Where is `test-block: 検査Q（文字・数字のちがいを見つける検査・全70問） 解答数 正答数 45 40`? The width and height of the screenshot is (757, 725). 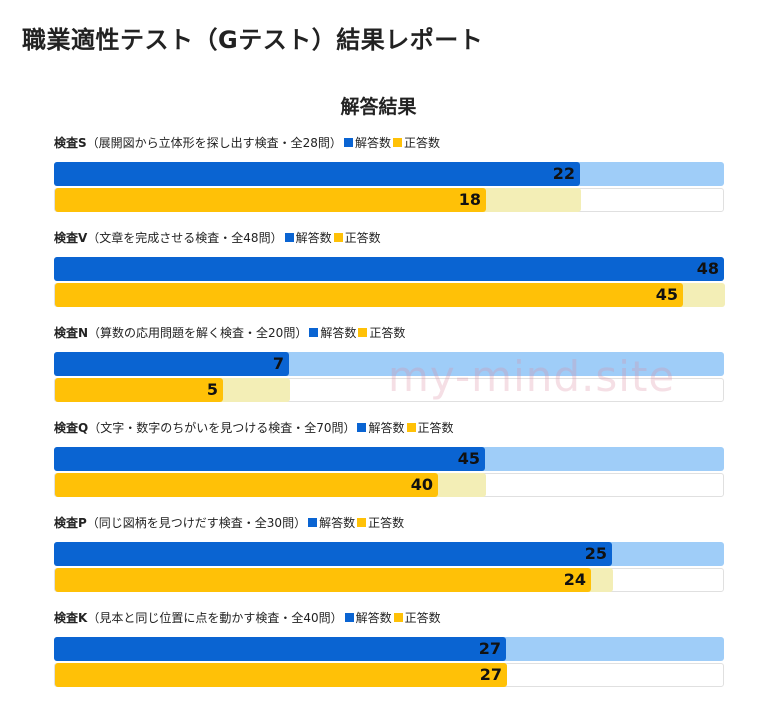 test-block: 検査Q（文字・数字のちがいを見つける検査・全70問） 解答数 正答数 45 40 is located at coordinates (389, 458).